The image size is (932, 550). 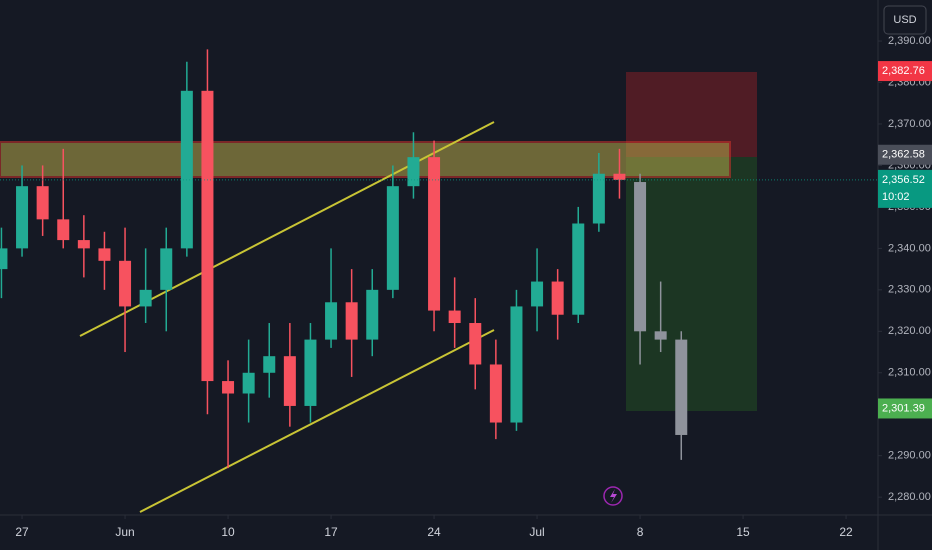 I want to click on x-tick-label: Jul, so click(x=536, y=532).